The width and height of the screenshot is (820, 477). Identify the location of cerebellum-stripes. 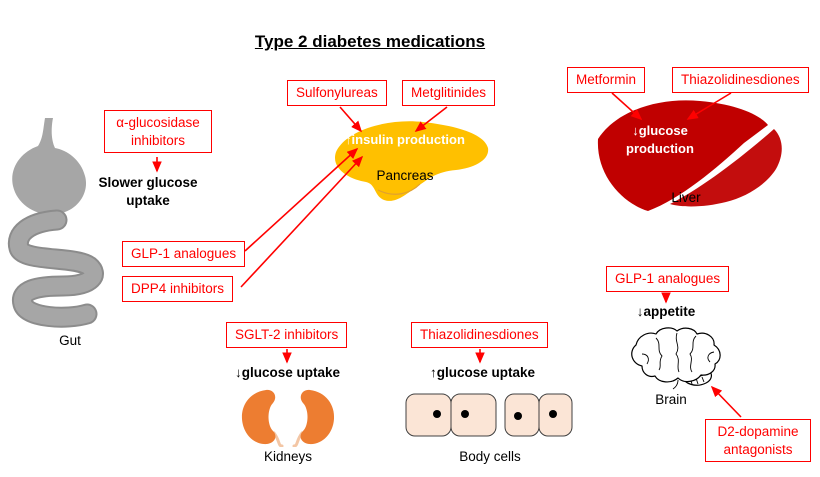
(697, 380).